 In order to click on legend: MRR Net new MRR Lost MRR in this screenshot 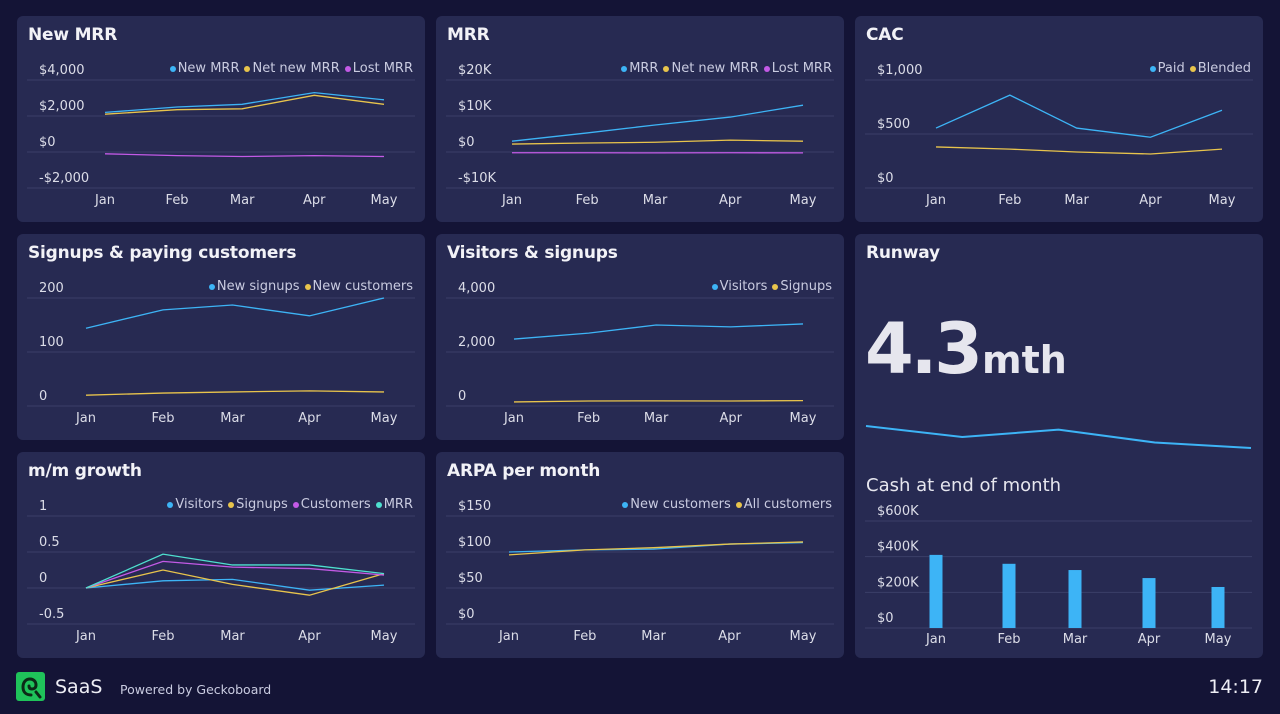, I will do `click(726, 68)`.